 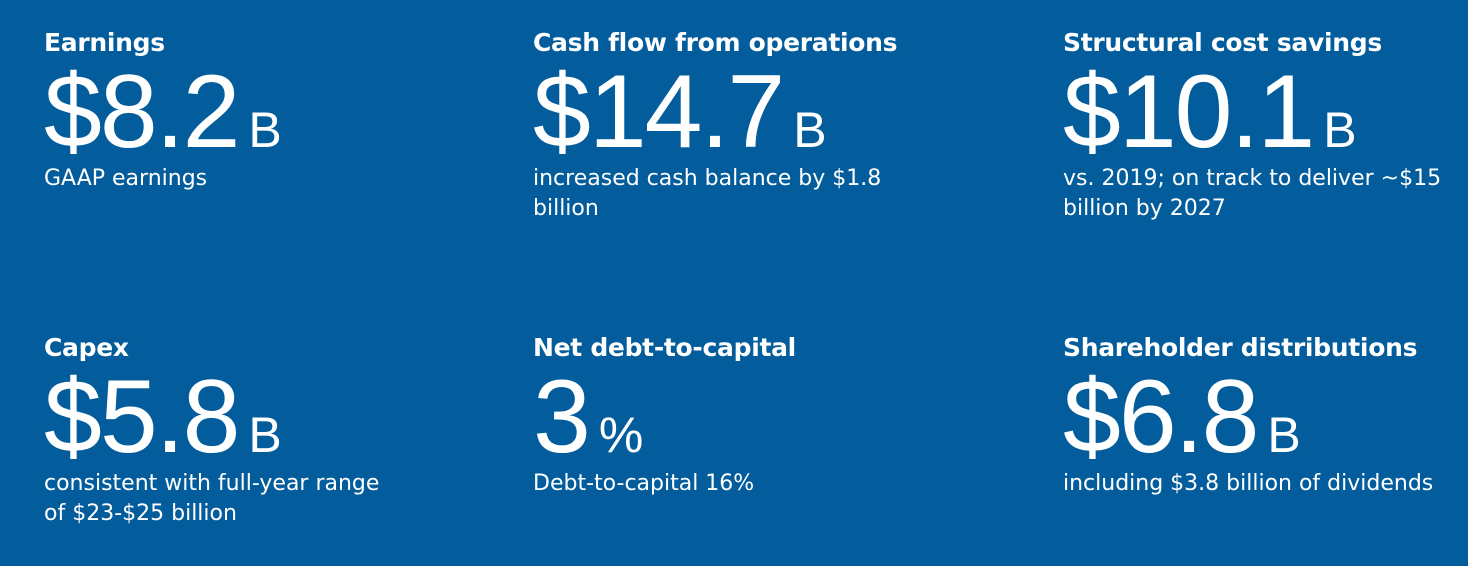 I want to click on metric-value: $5.8, so click(x=142, y=417).